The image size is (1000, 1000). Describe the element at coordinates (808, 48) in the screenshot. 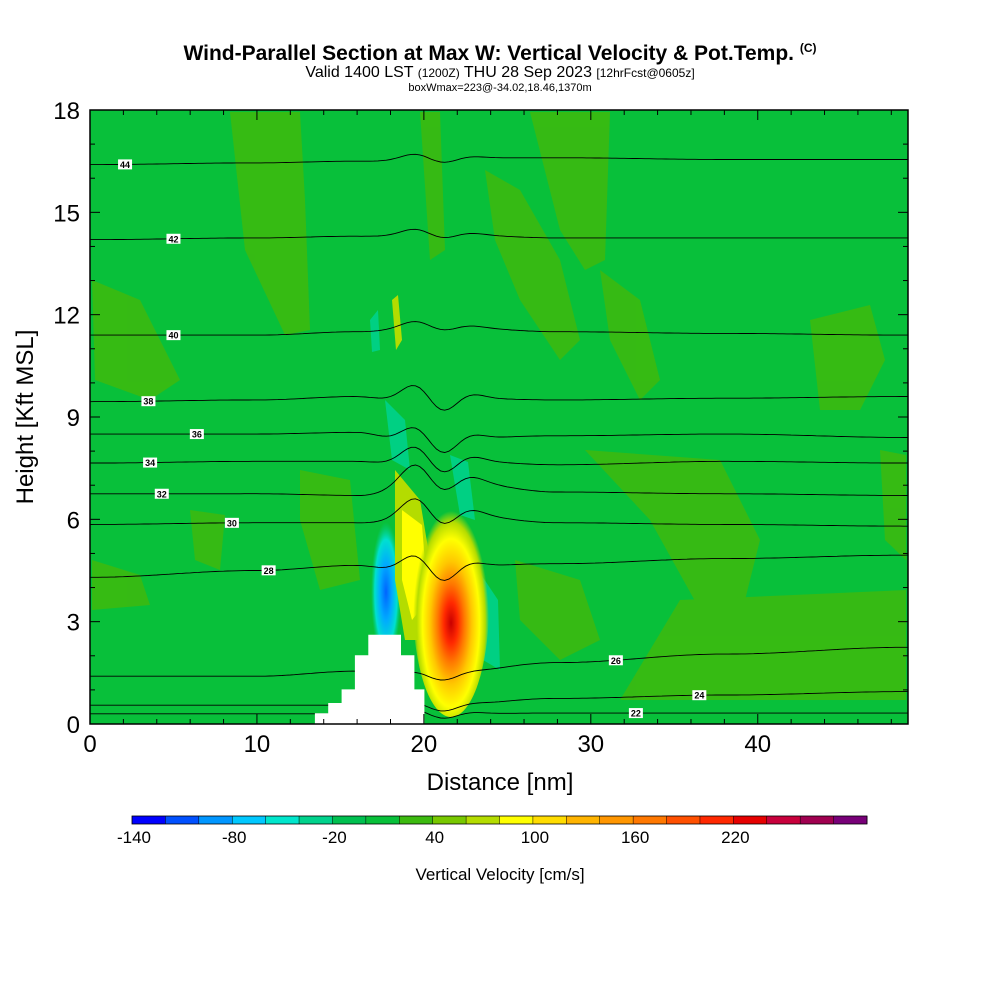

I see `title-copyright: (C)` at that location.